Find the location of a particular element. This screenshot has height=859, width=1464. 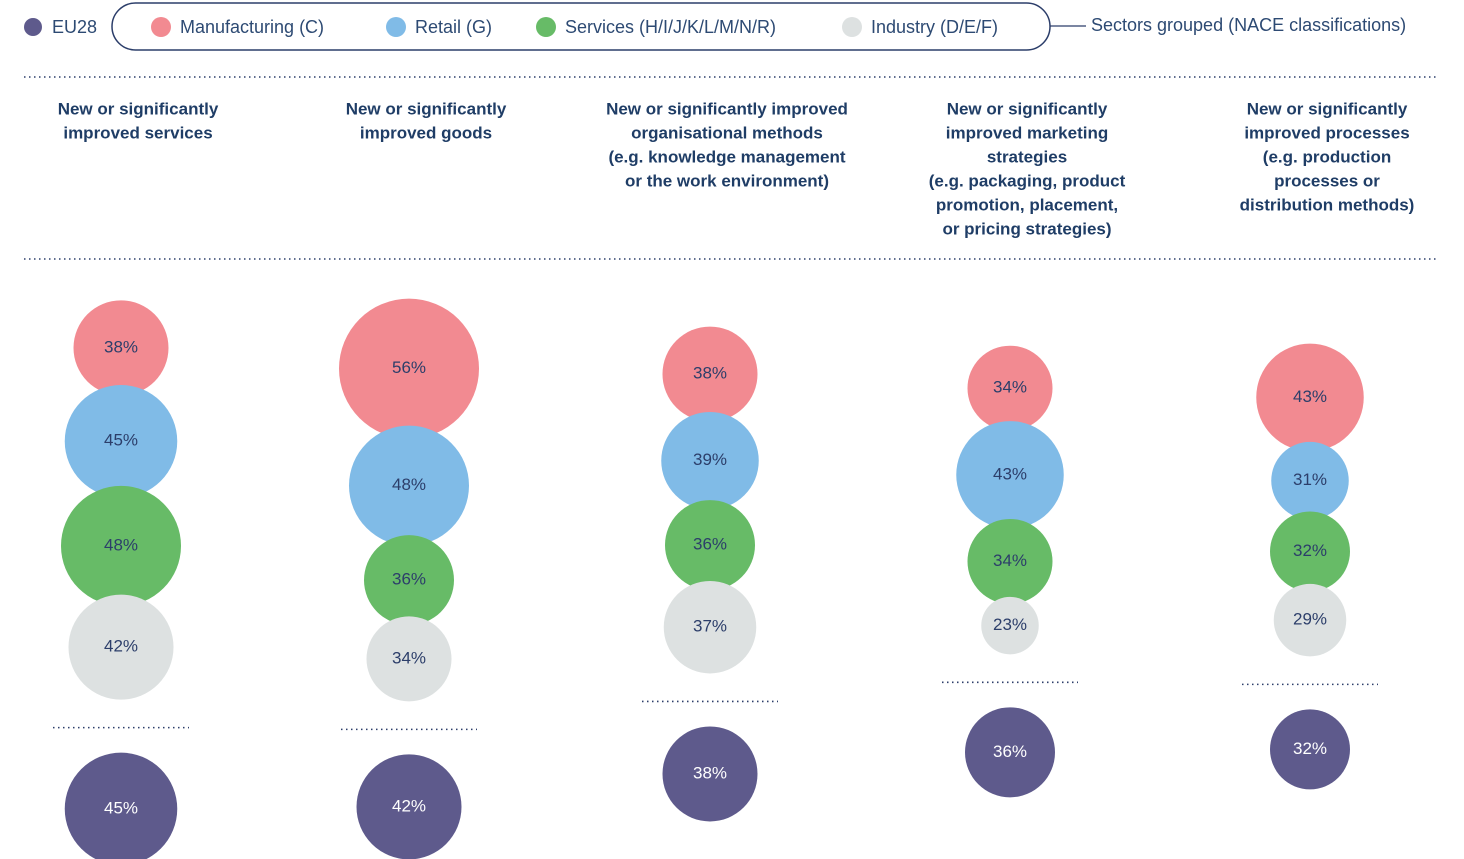

legend-label: Retail (G) is located at coordinates (453, 27).